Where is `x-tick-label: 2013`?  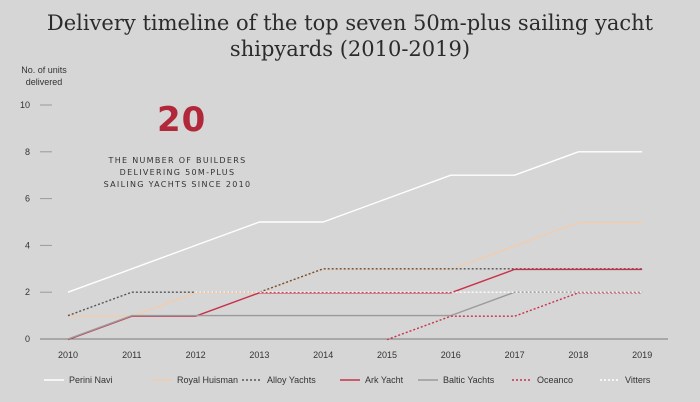
x-tick-label: 2013 is located at coordinates (259, 355).